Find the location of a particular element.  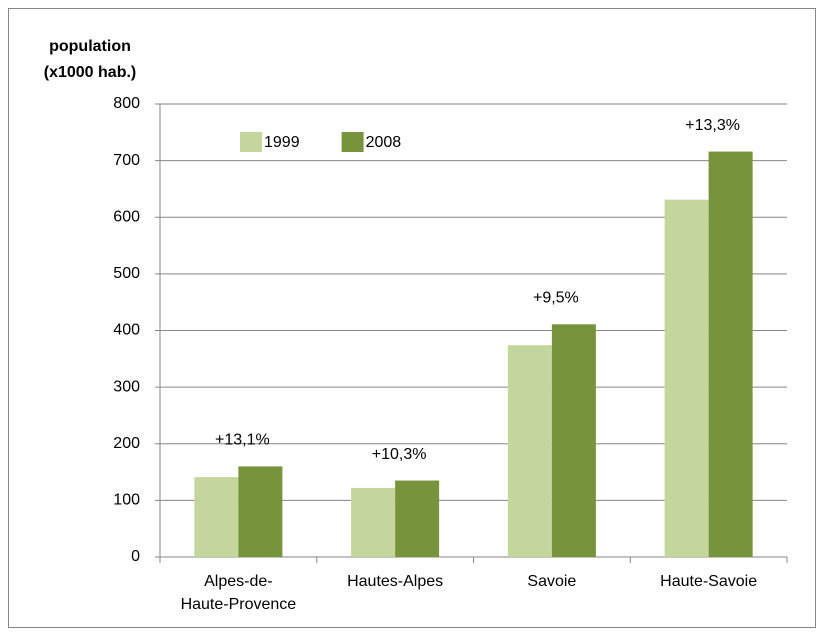

y-tick-label: 100 is located at coordinates (126, 500).